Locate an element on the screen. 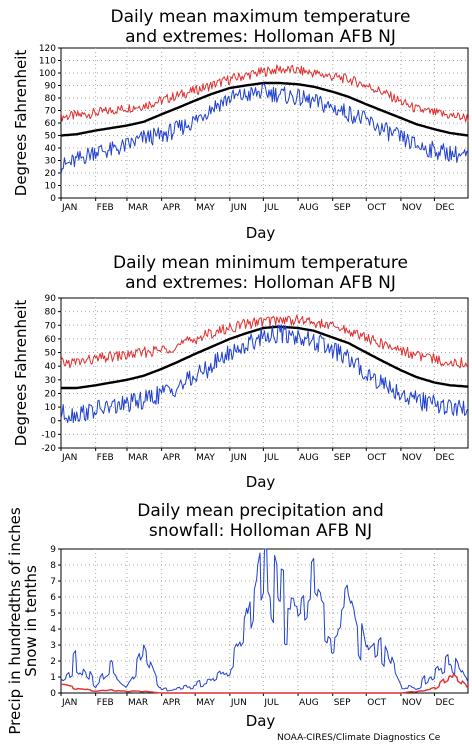 This screenshot has height=745, width=472. chart2-ytick-label: 0 is located at coordinates (53, 422).